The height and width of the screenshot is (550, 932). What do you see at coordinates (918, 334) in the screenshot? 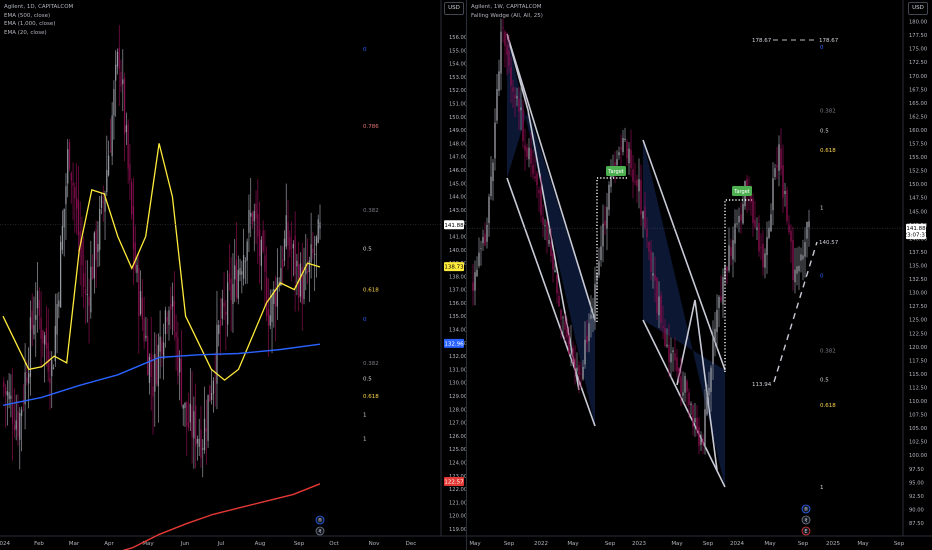
I see `right-price-tick: 122.50` at bounding box center [918, 334].